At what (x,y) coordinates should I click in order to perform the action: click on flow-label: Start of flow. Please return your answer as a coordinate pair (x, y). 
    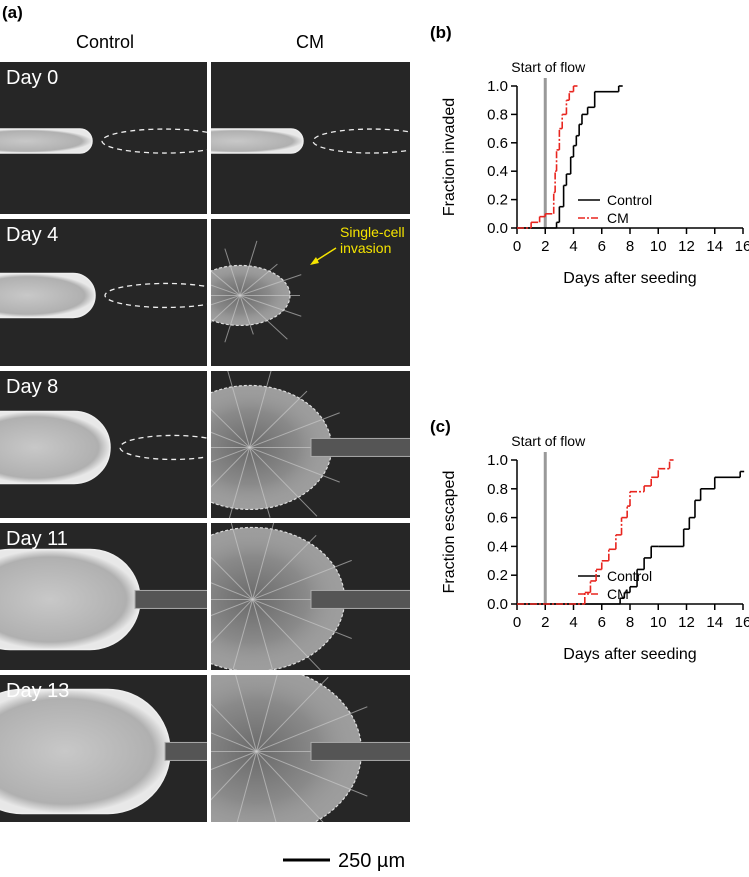
    Looking at the image, I should click on (548, 67).